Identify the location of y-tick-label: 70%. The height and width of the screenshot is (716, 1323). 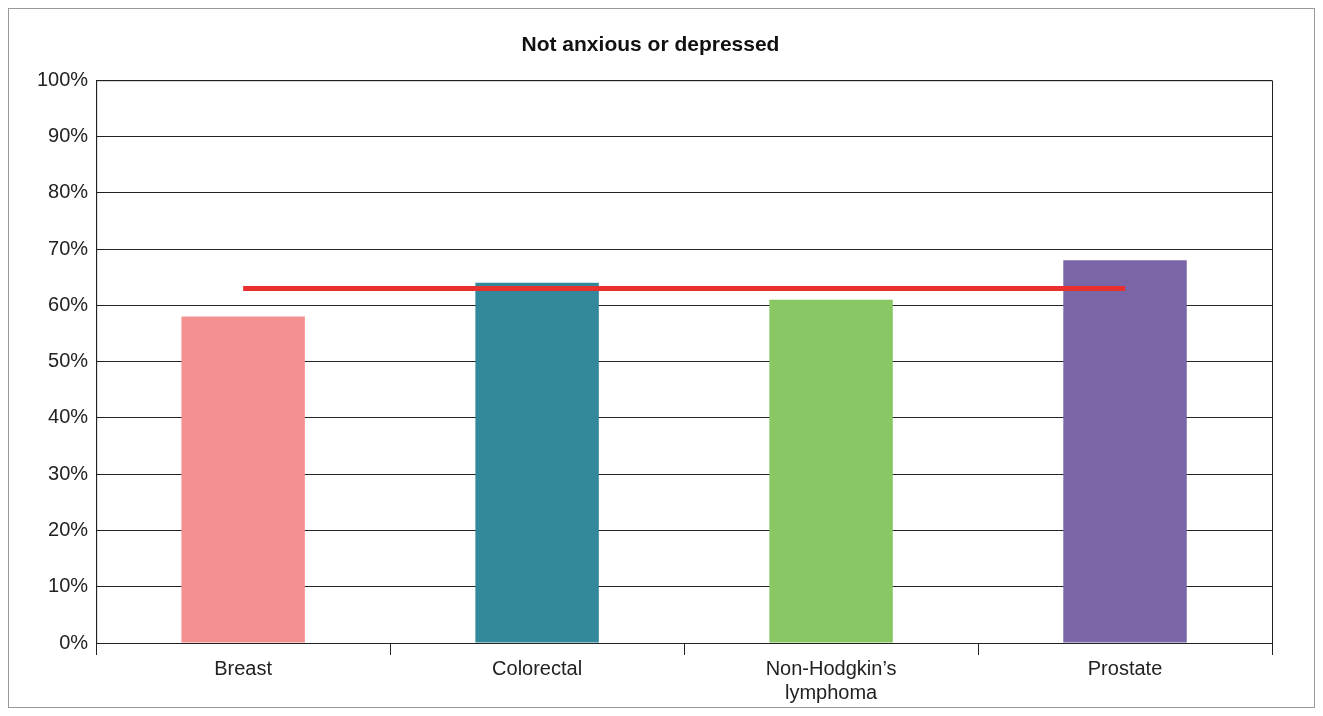
(68, 247).